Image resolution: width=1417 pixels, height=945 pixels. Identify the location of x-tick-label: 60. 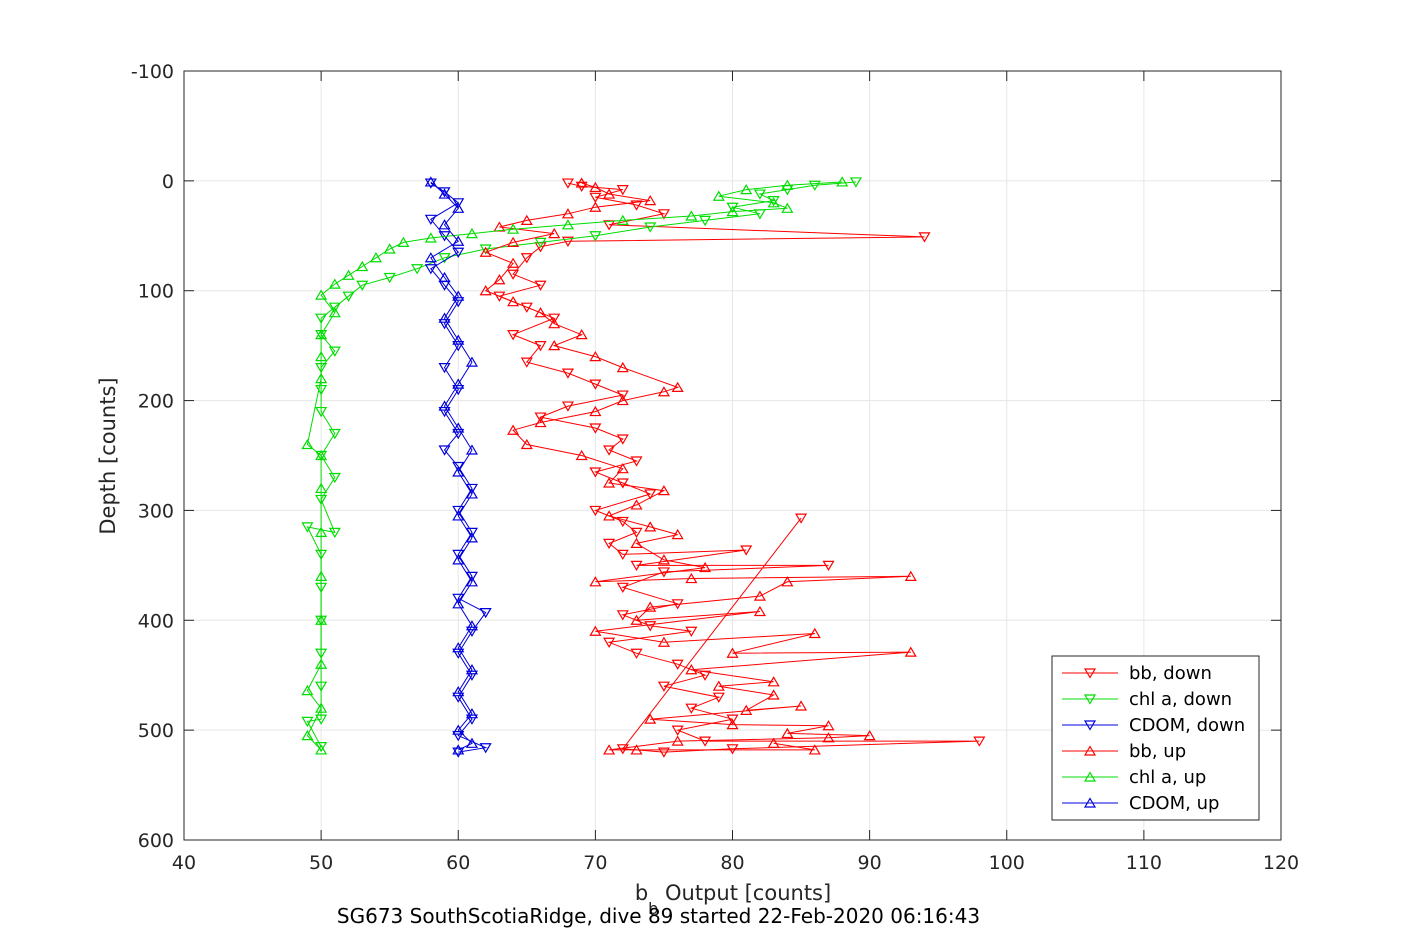
(458, 863).